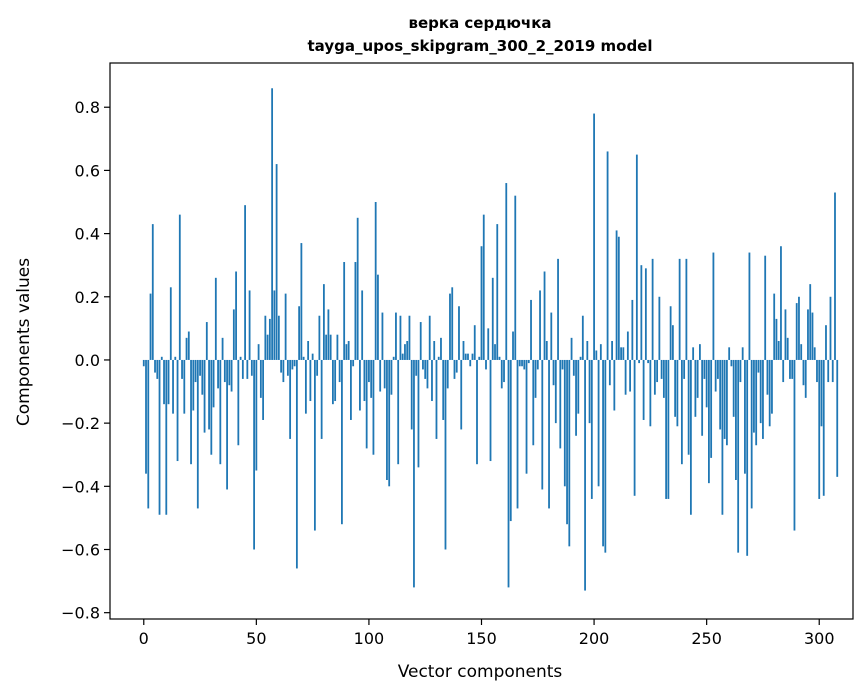 The height and width of the screenshot is (696, 867). I want to click on x-tick-label: 100, so click(369, 638).